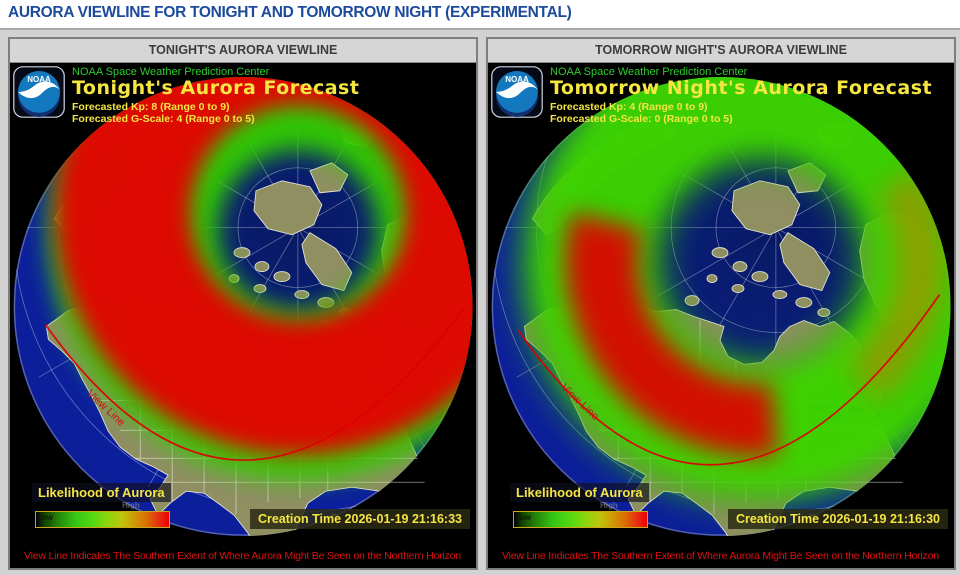 The image size is (960, 575). I want to click on panel-title-tonight: TONIGHT'S AURORA VIEWLINE, so click(243, 51).